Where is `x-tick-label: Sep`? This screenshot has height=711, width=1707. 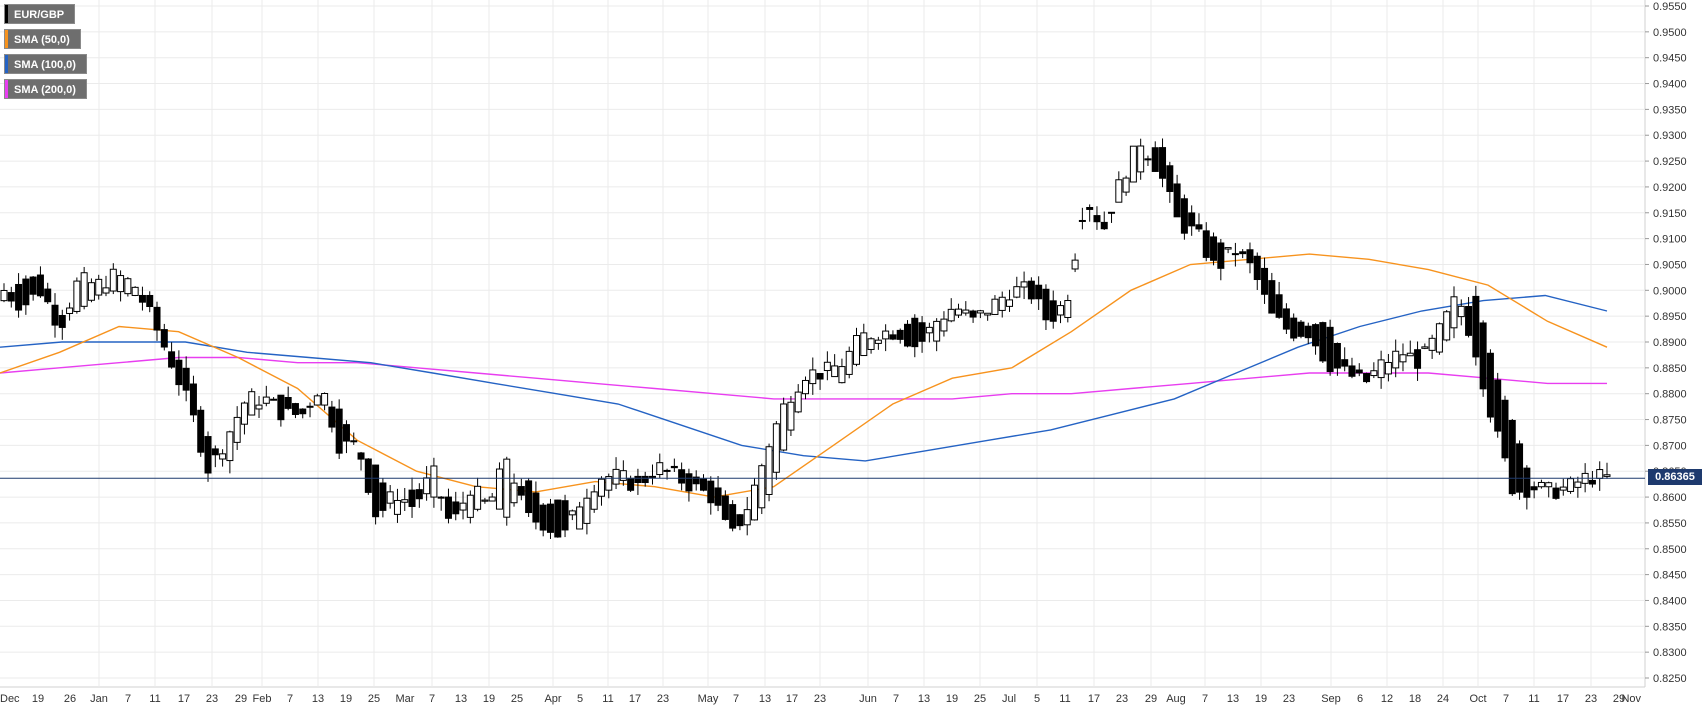 x-tick-label: Sep is located at coordinates (1331, 699).